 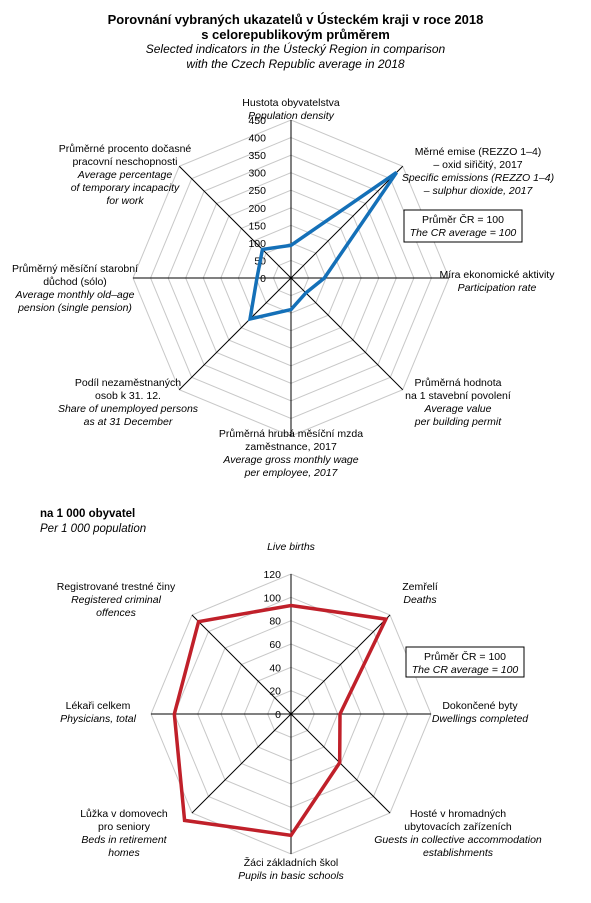 I want to click on axis-label-en: Specific emissions (REZZO 1–4), so click(x=478, y=178).